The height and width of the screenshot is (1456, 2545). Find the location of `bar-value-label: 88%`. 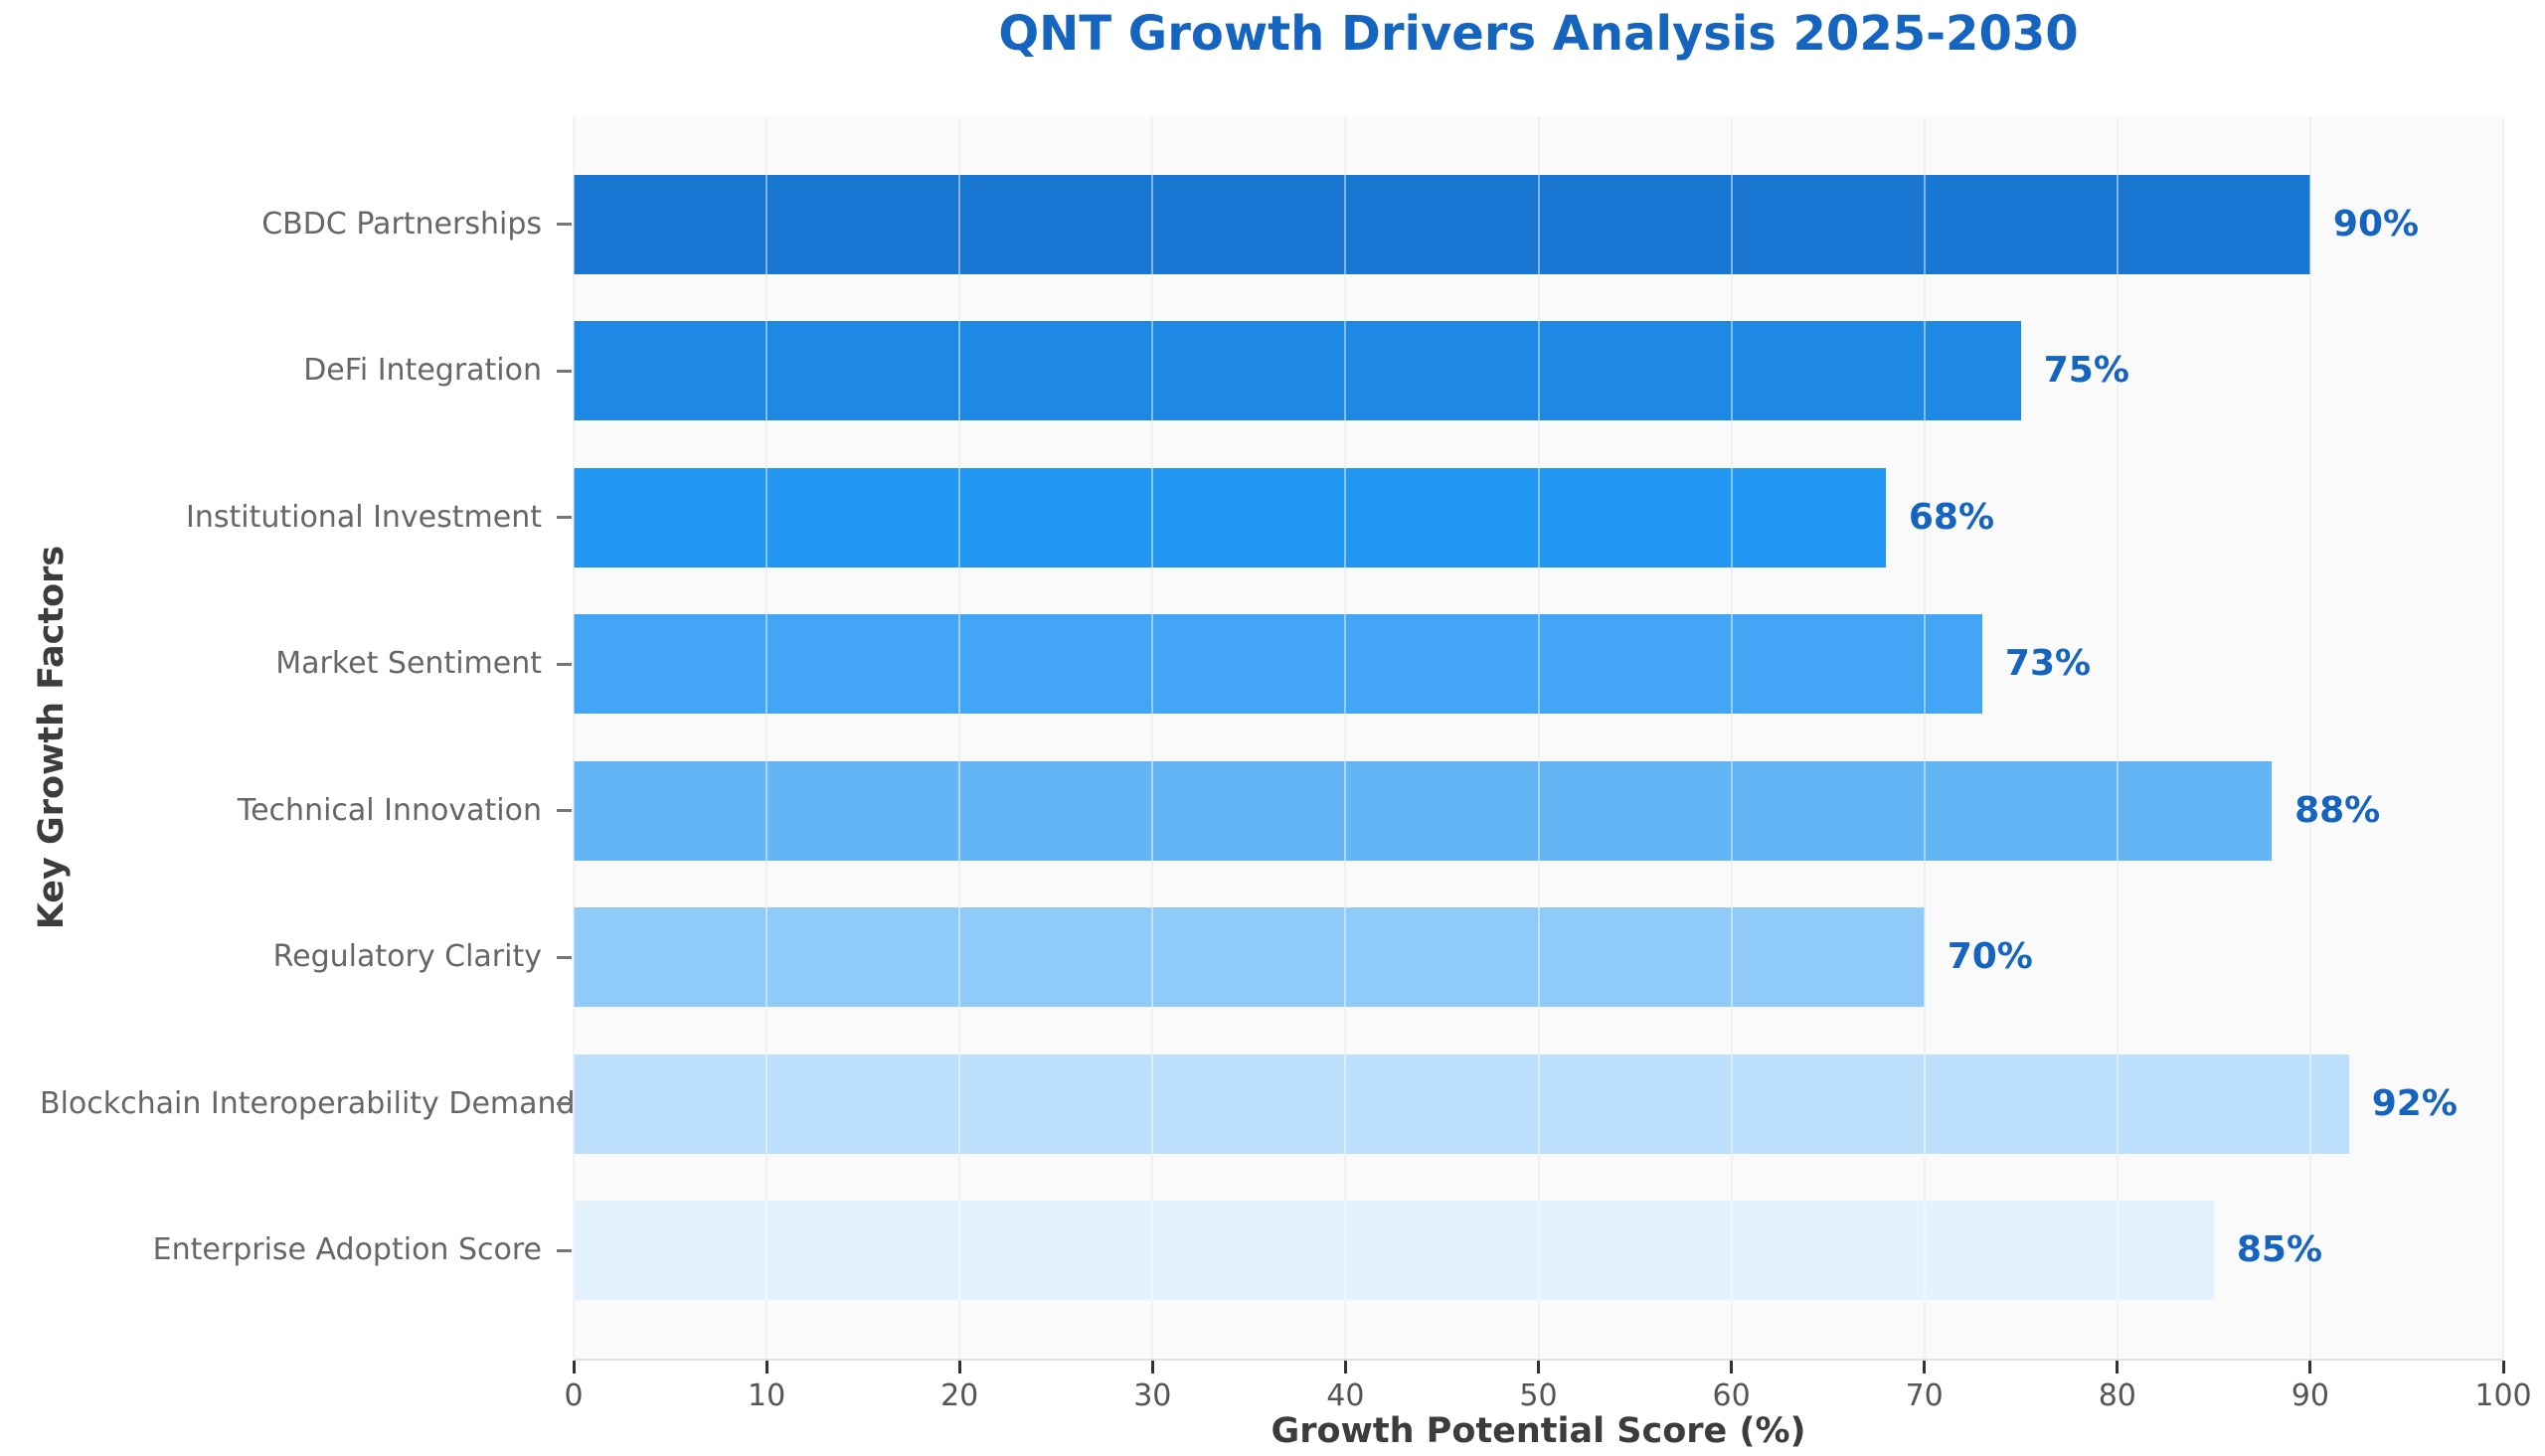

bar-value-label: 88% is located at coordinates (2337, 810).